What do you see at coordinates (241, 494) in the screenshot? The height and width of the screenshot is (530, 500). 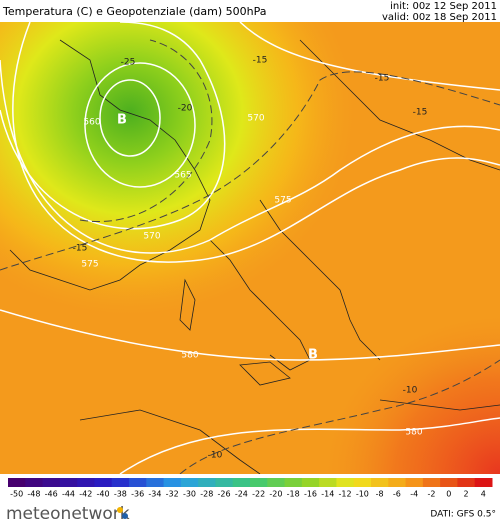 I see `colorbar-label: -24` at bounding box center [241, 494].